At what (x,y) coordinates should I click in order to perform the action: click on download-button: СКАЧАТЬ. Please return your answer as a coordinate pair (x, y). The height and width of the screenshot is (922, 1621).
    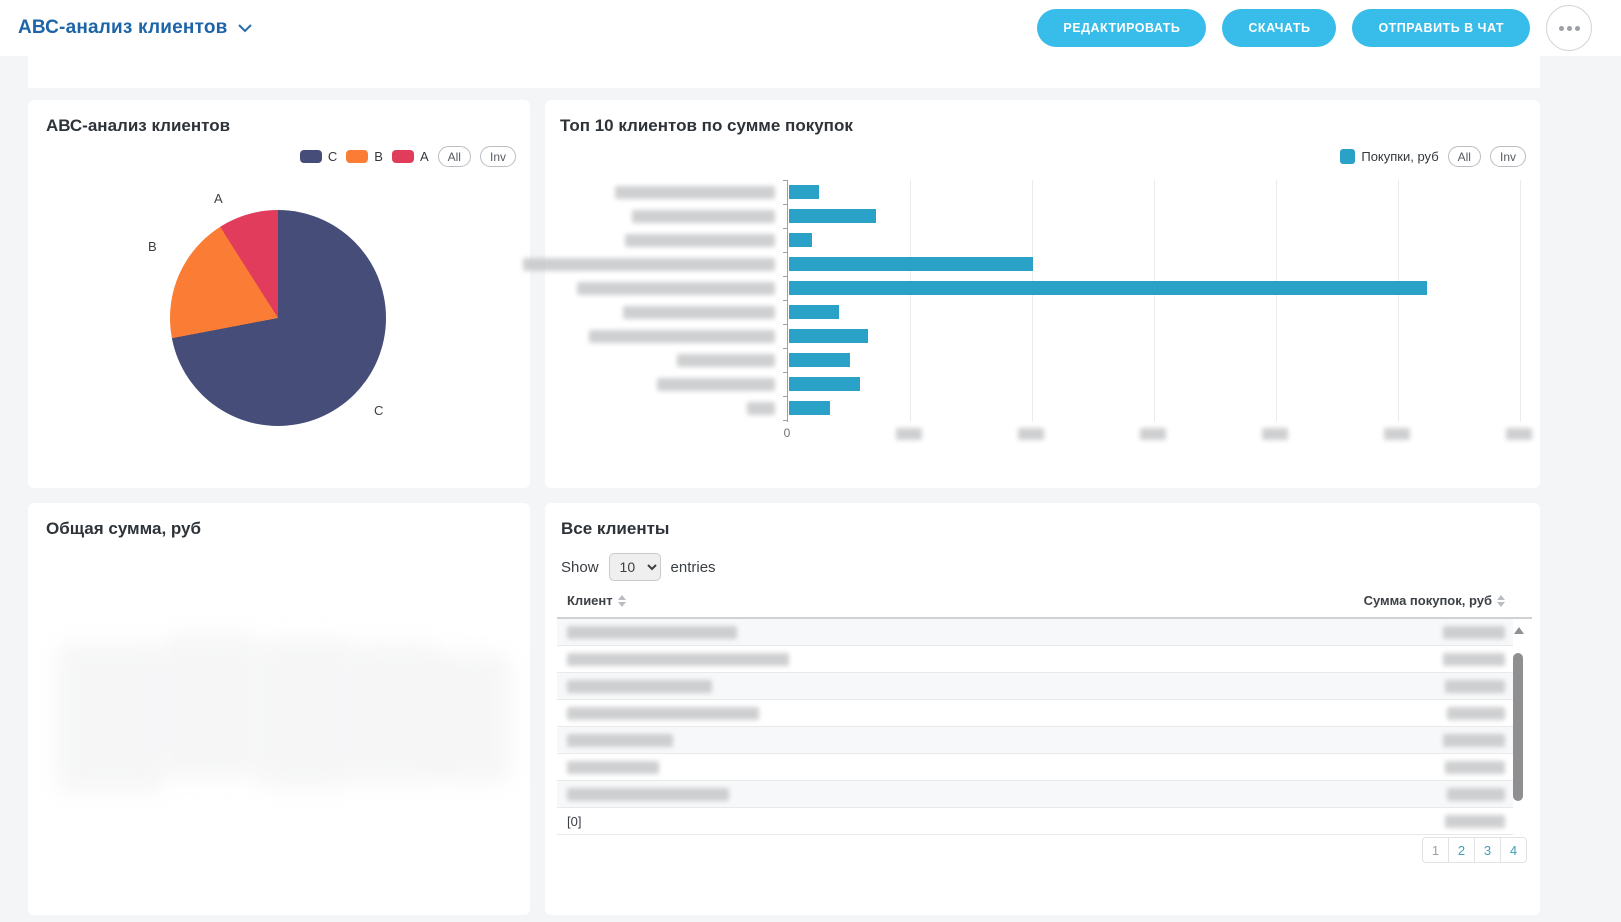
    Looking at the image, I should click on (1279, 28).